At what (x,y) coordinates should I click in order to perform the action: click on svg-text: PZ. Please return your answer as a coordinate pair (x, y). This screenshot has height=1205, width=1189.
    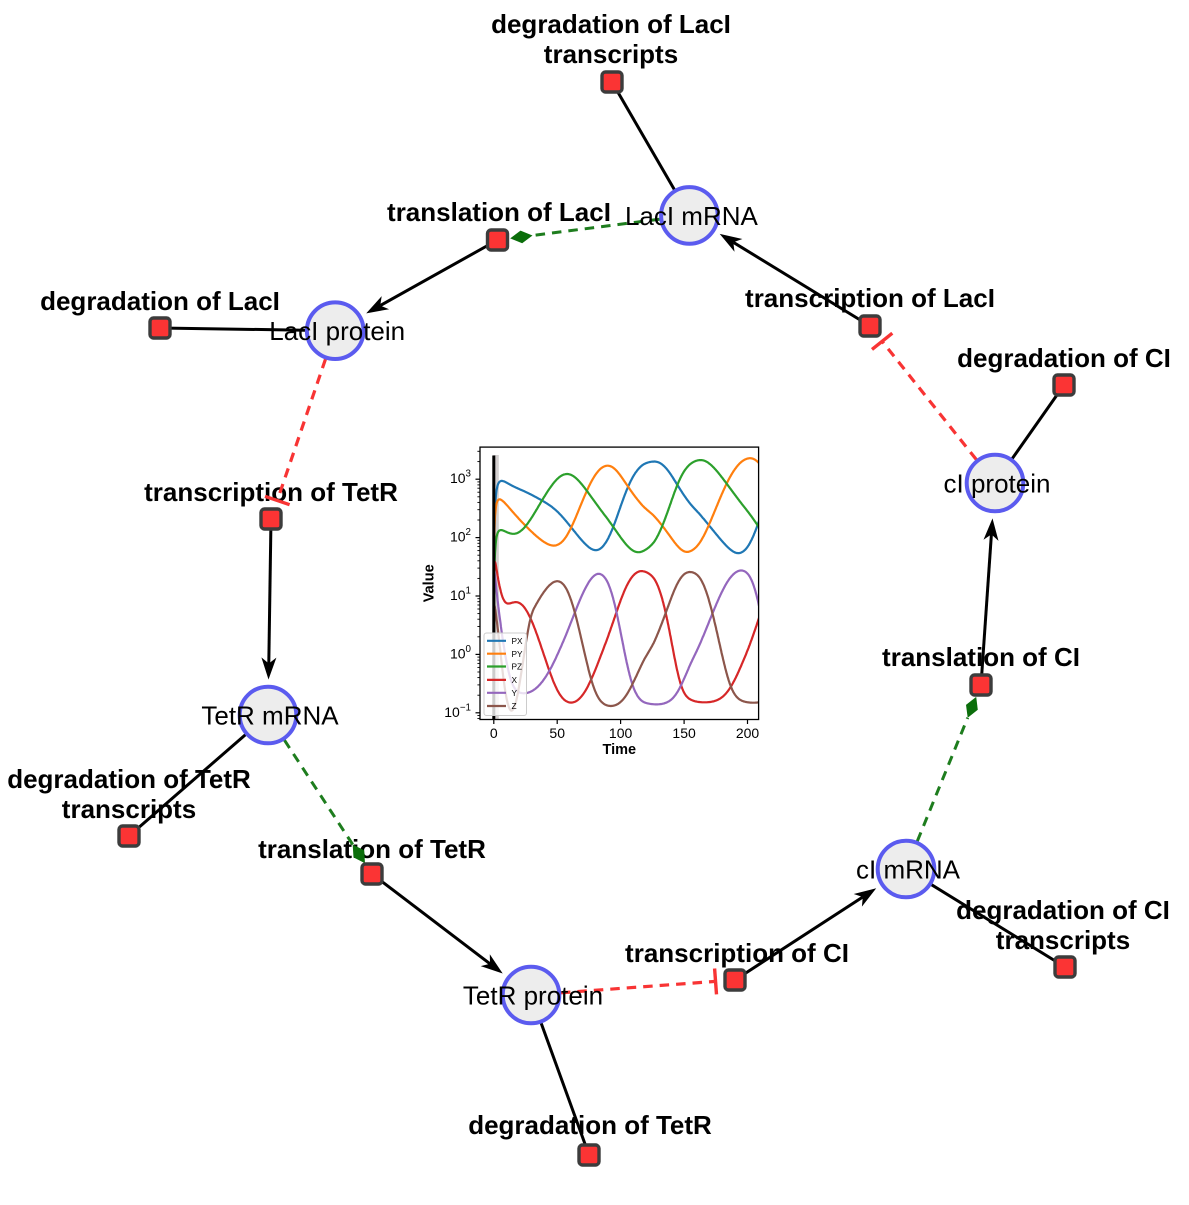
    Looking at the image, I should click on (517, 667).